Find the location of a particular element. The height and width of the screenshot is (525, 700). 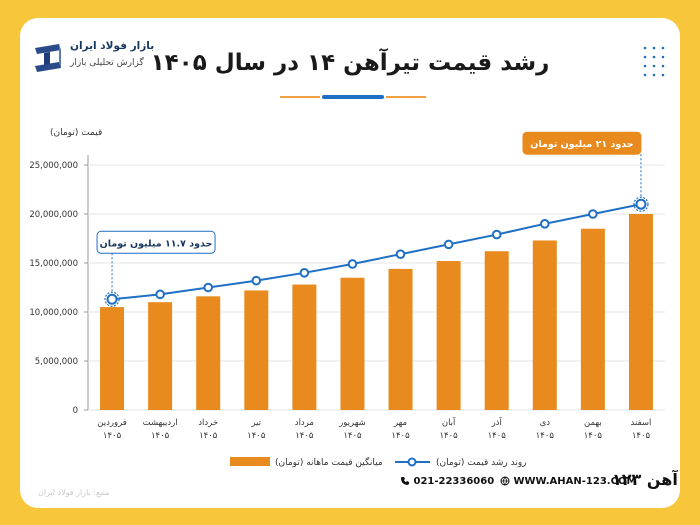

phone-number: 021-22336060 is located at coordinates (454, 481).